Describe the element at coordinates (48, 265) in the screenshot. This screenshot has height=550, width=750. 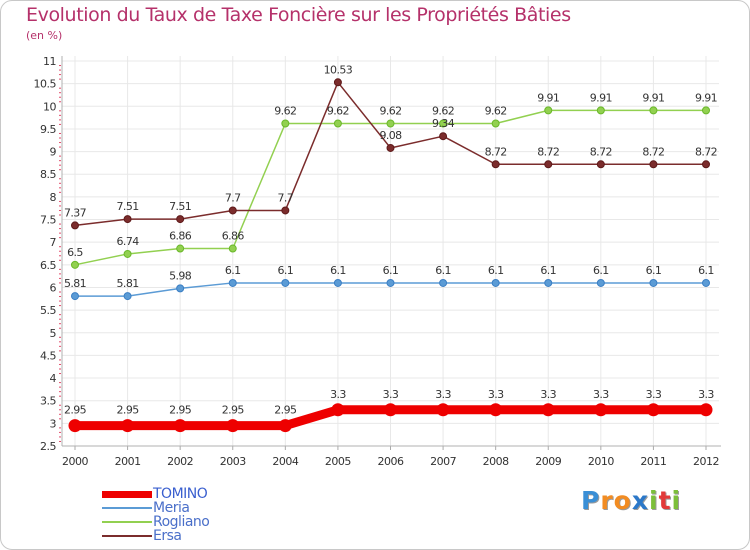
I see `y-tick-label: 6.5` at that location.